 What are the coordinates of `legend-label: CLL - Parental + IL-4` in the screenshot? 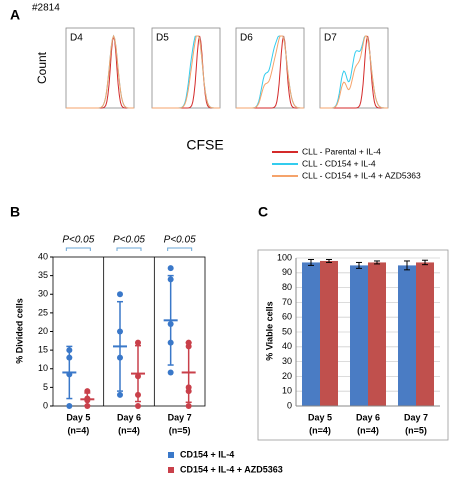 It's located at (341, 151).